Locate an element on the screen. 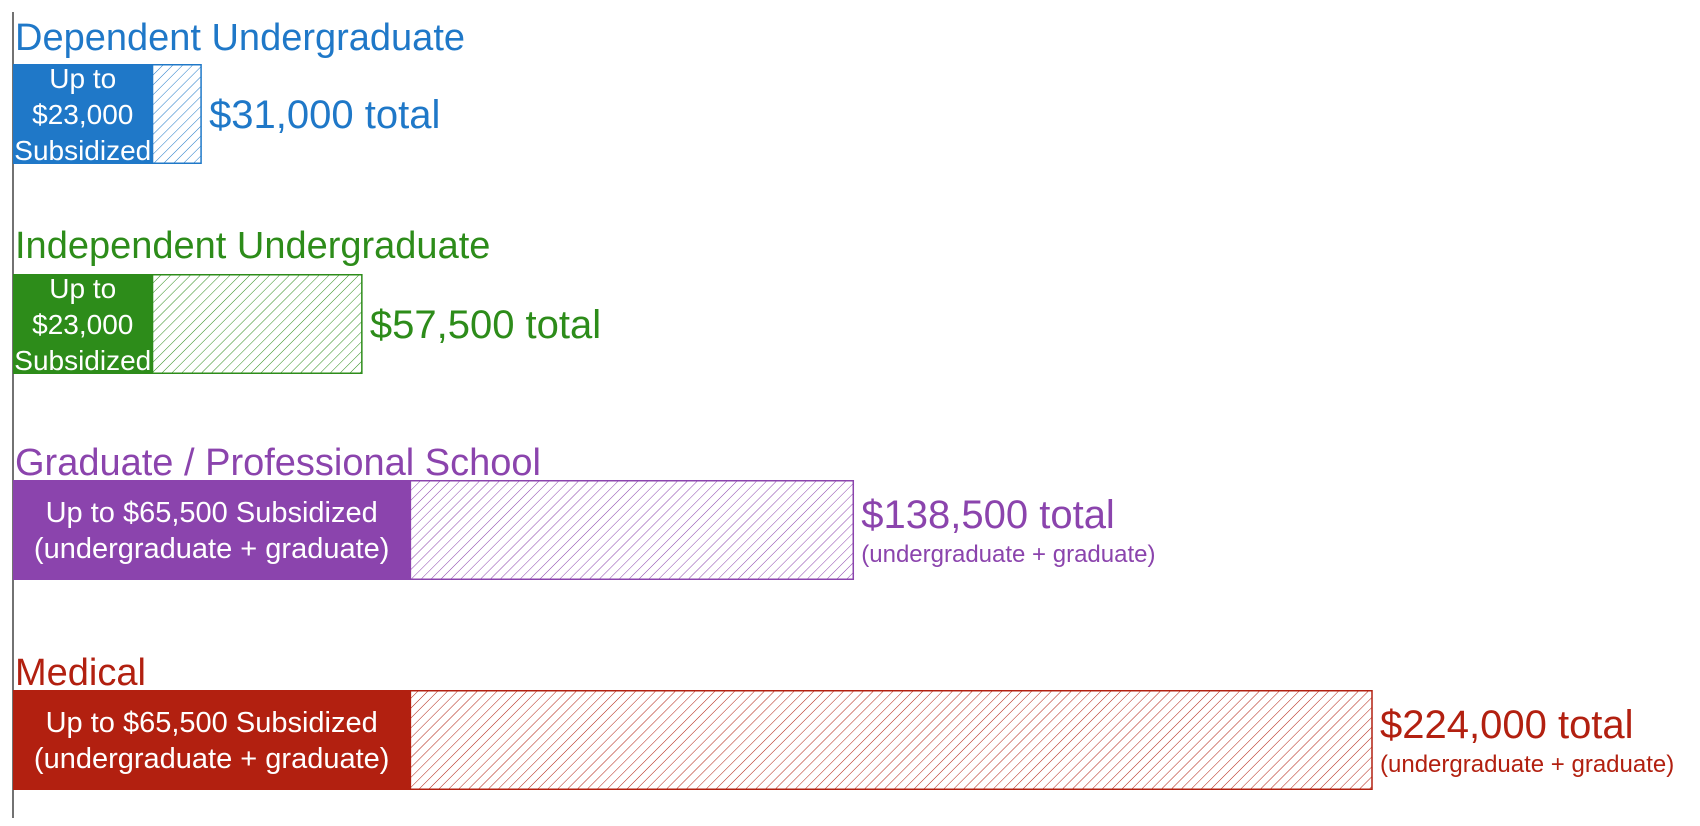  total-label: $224,000 total is located at coordinates (1507, 725).